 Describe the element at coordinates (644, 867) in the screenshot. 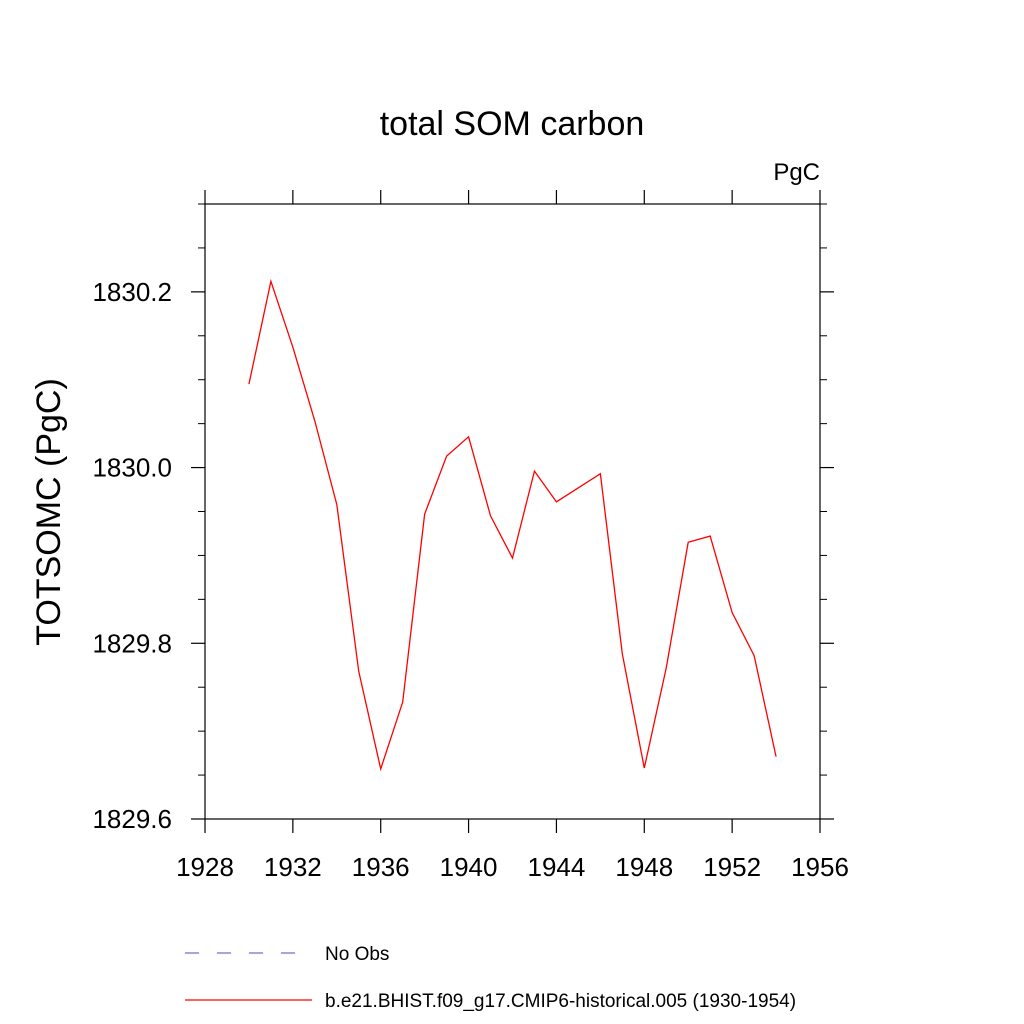

I see `x-tick-label: 1948` at that location.